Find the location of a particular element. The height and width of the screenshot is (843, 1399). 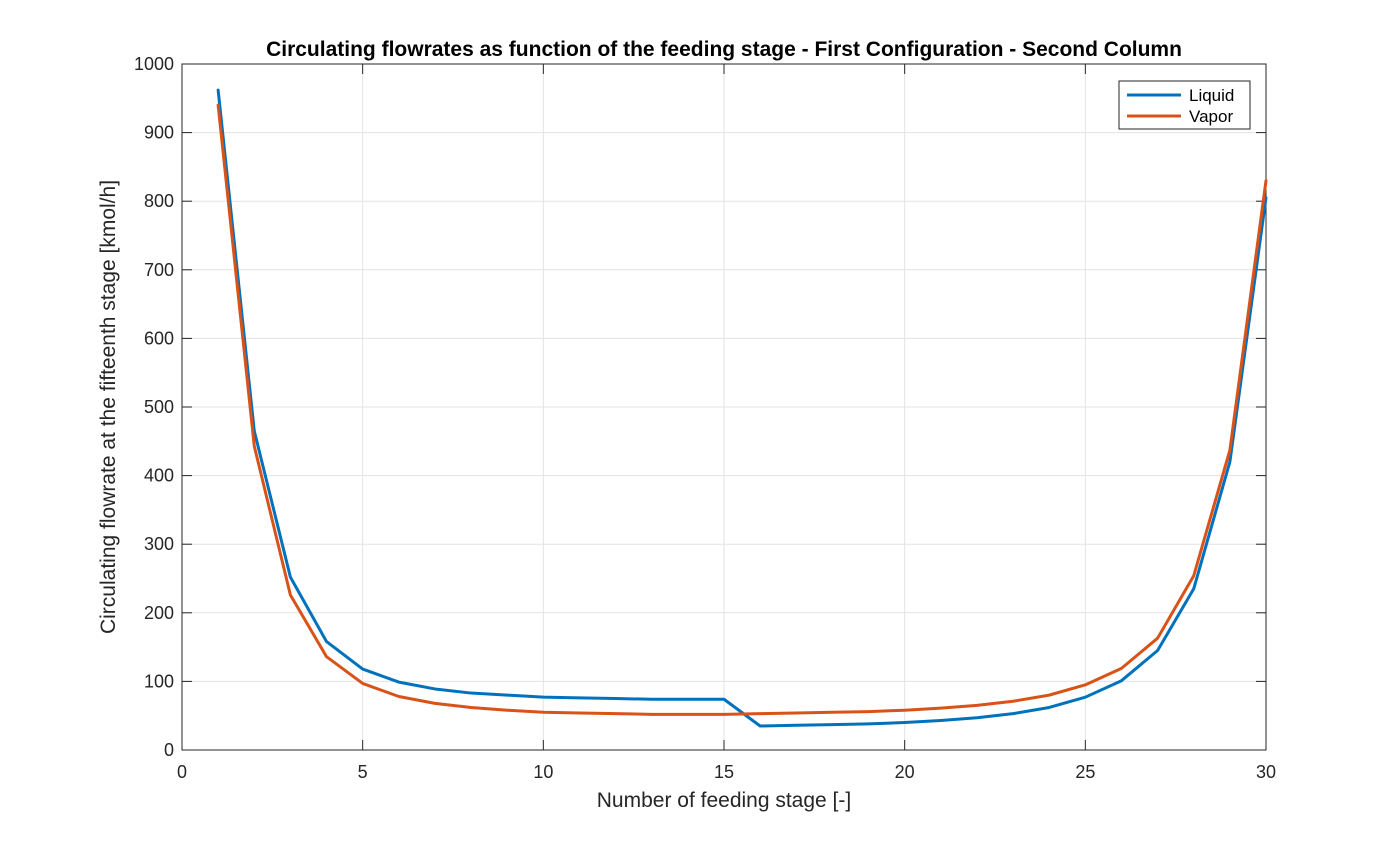

x-tick-label: 15 is located at coordinates (724, 772).